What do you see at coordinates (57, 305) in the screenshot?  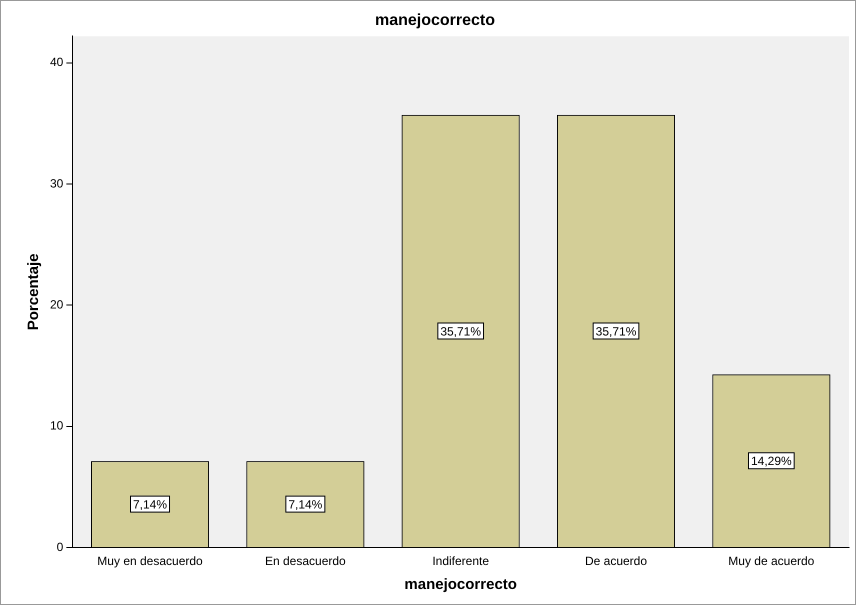 I see `y-tick-label: 20` at bounding box center [57, 305].